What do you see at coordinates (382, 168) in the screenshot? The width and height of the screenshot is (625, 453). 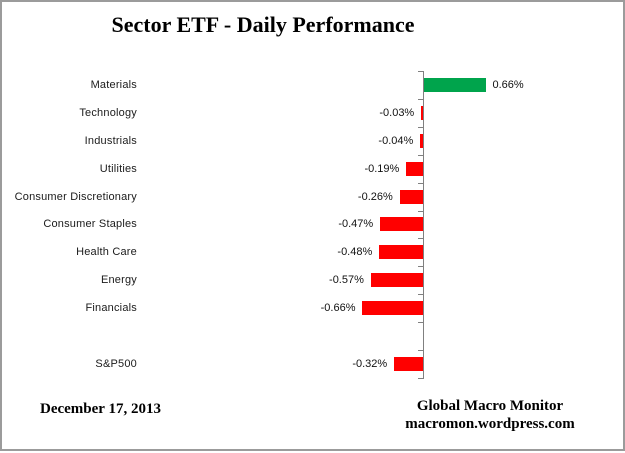 I see `value-label-utilities: -0.19%` at bounding box center [382, 168].